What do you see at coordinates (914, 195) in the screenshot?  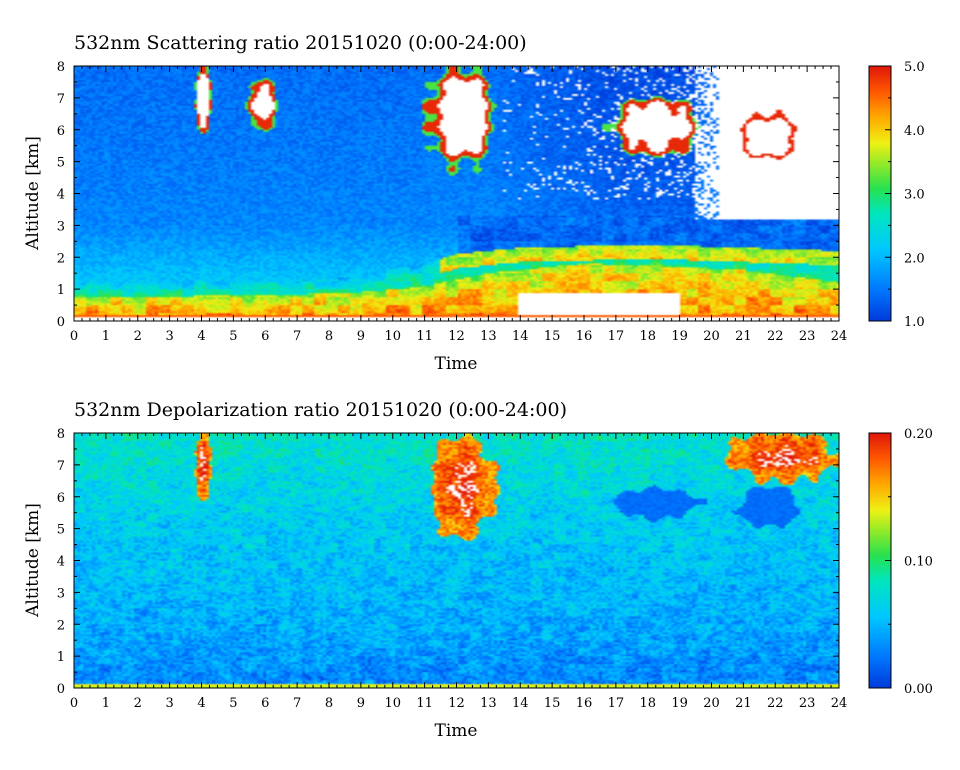 I see `colorbar-tick-label: 3.0` at bounding box center [914, 195].